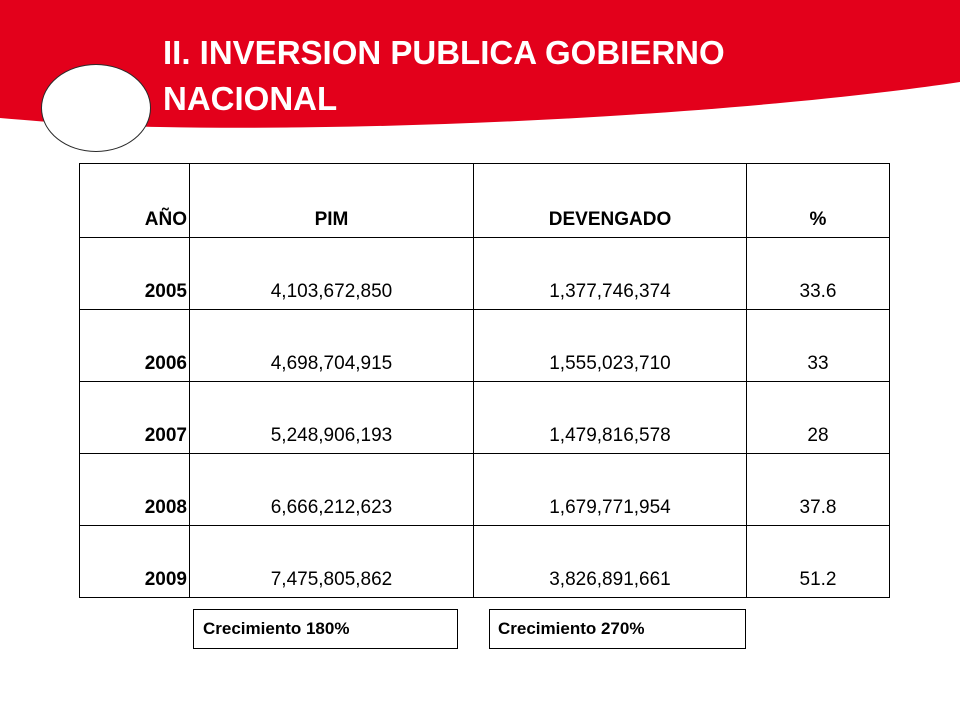 The image size is (960, 720). I want to click on cell-pim: 7,475,805,862, so click(331, 561).